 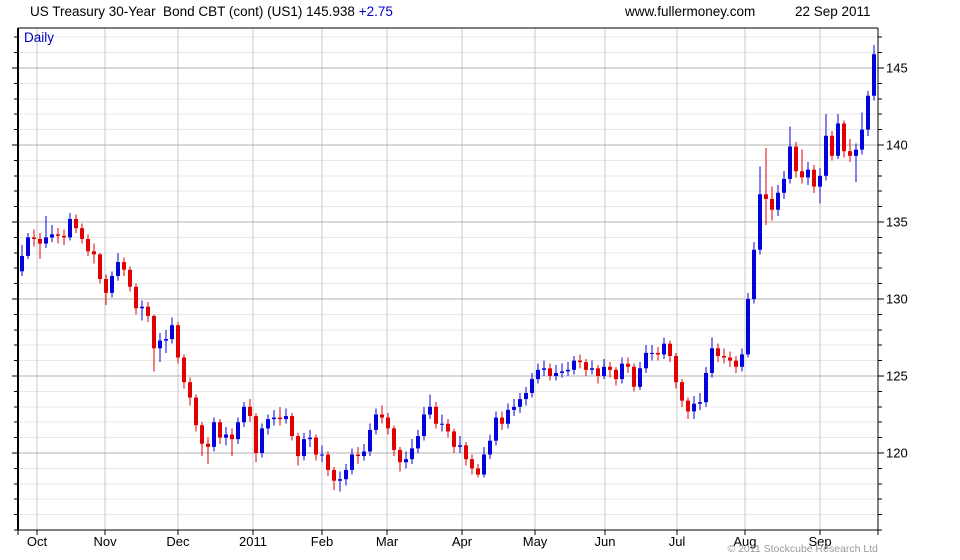 What do you see at coordinates (105, 541) in the screenshot?
I see `x-axis-label: Nov` at bounding box center [105, 541].